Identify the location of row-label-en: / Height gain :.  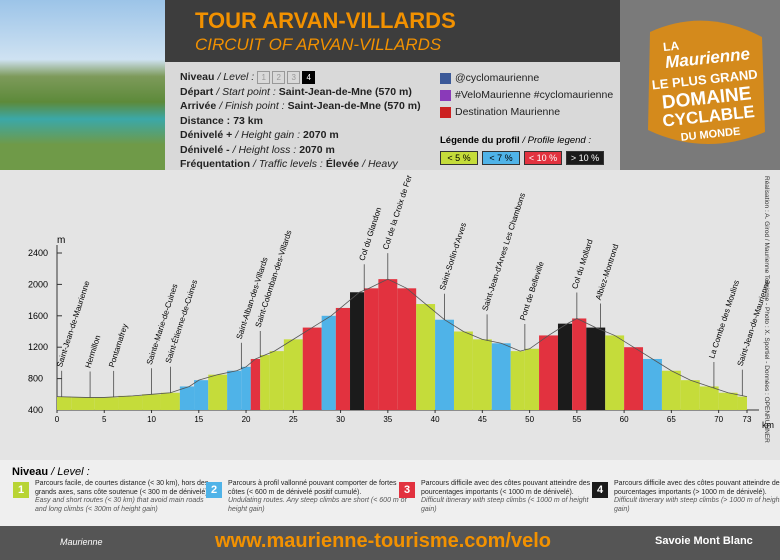
(268, 135).